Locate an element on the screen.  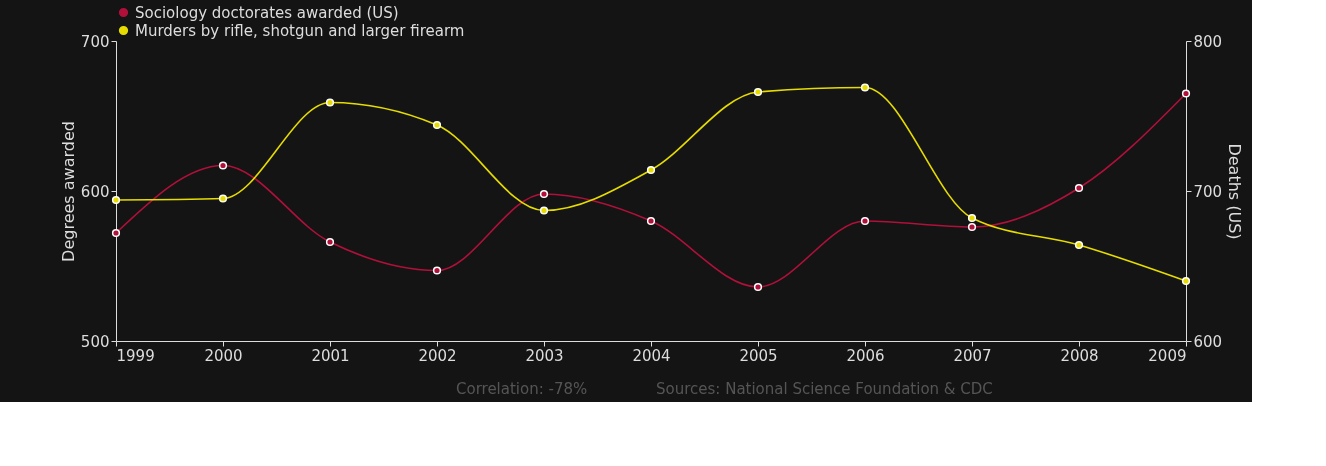
x-tick-label: 2001 is located at coordinates (330, 355).